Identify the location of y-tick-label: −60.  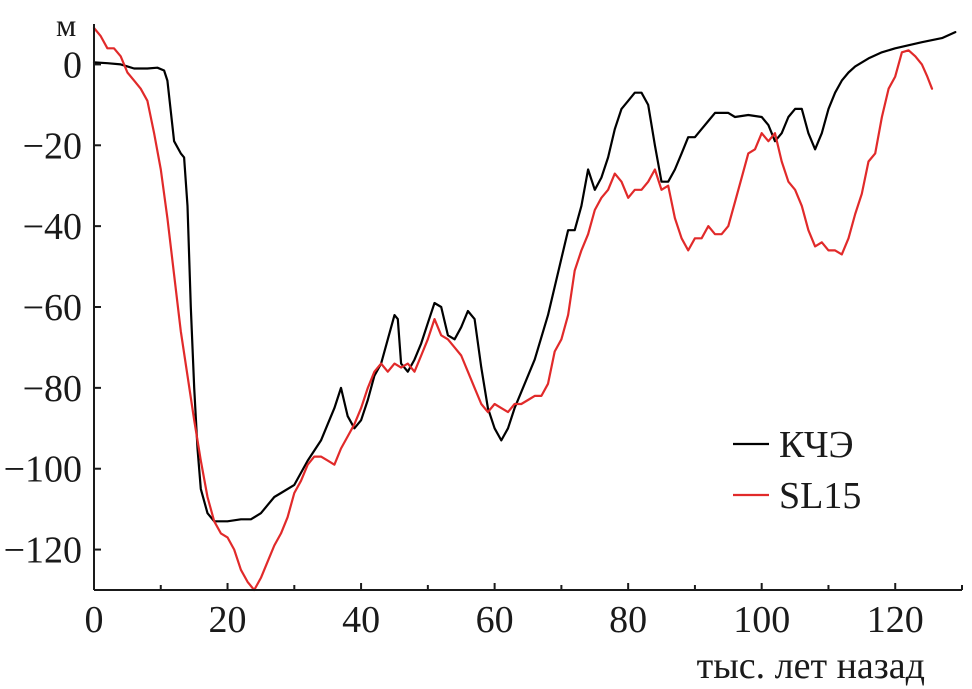
(52, 308).